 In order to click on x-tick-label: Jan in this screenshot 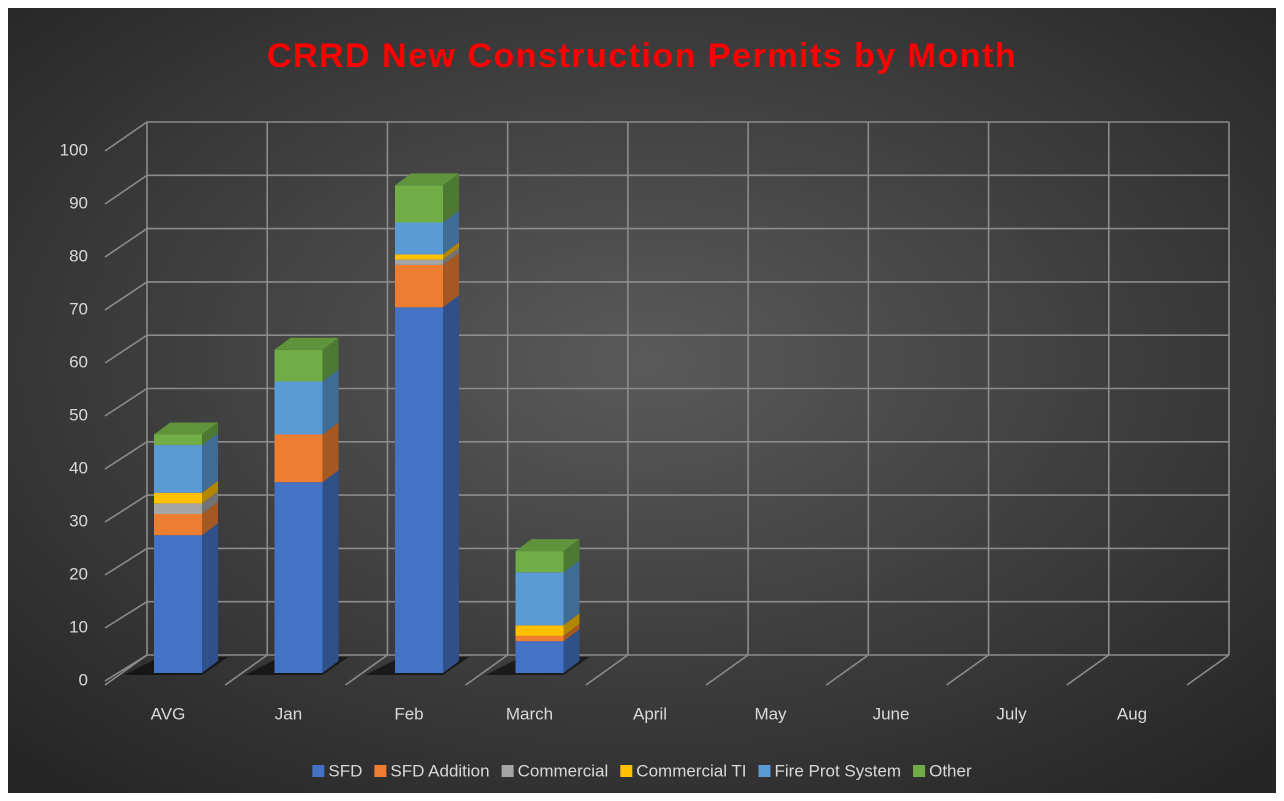, I will do `click(288, 713)`.